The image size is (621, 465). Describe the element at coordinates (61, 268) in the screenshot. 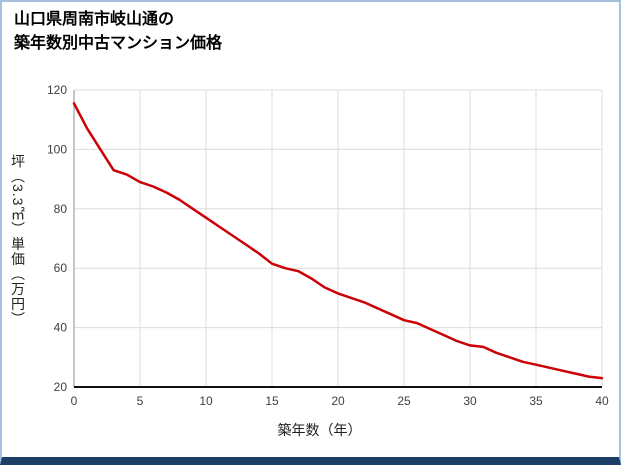

I see `y-tick-label: 60` at that location.